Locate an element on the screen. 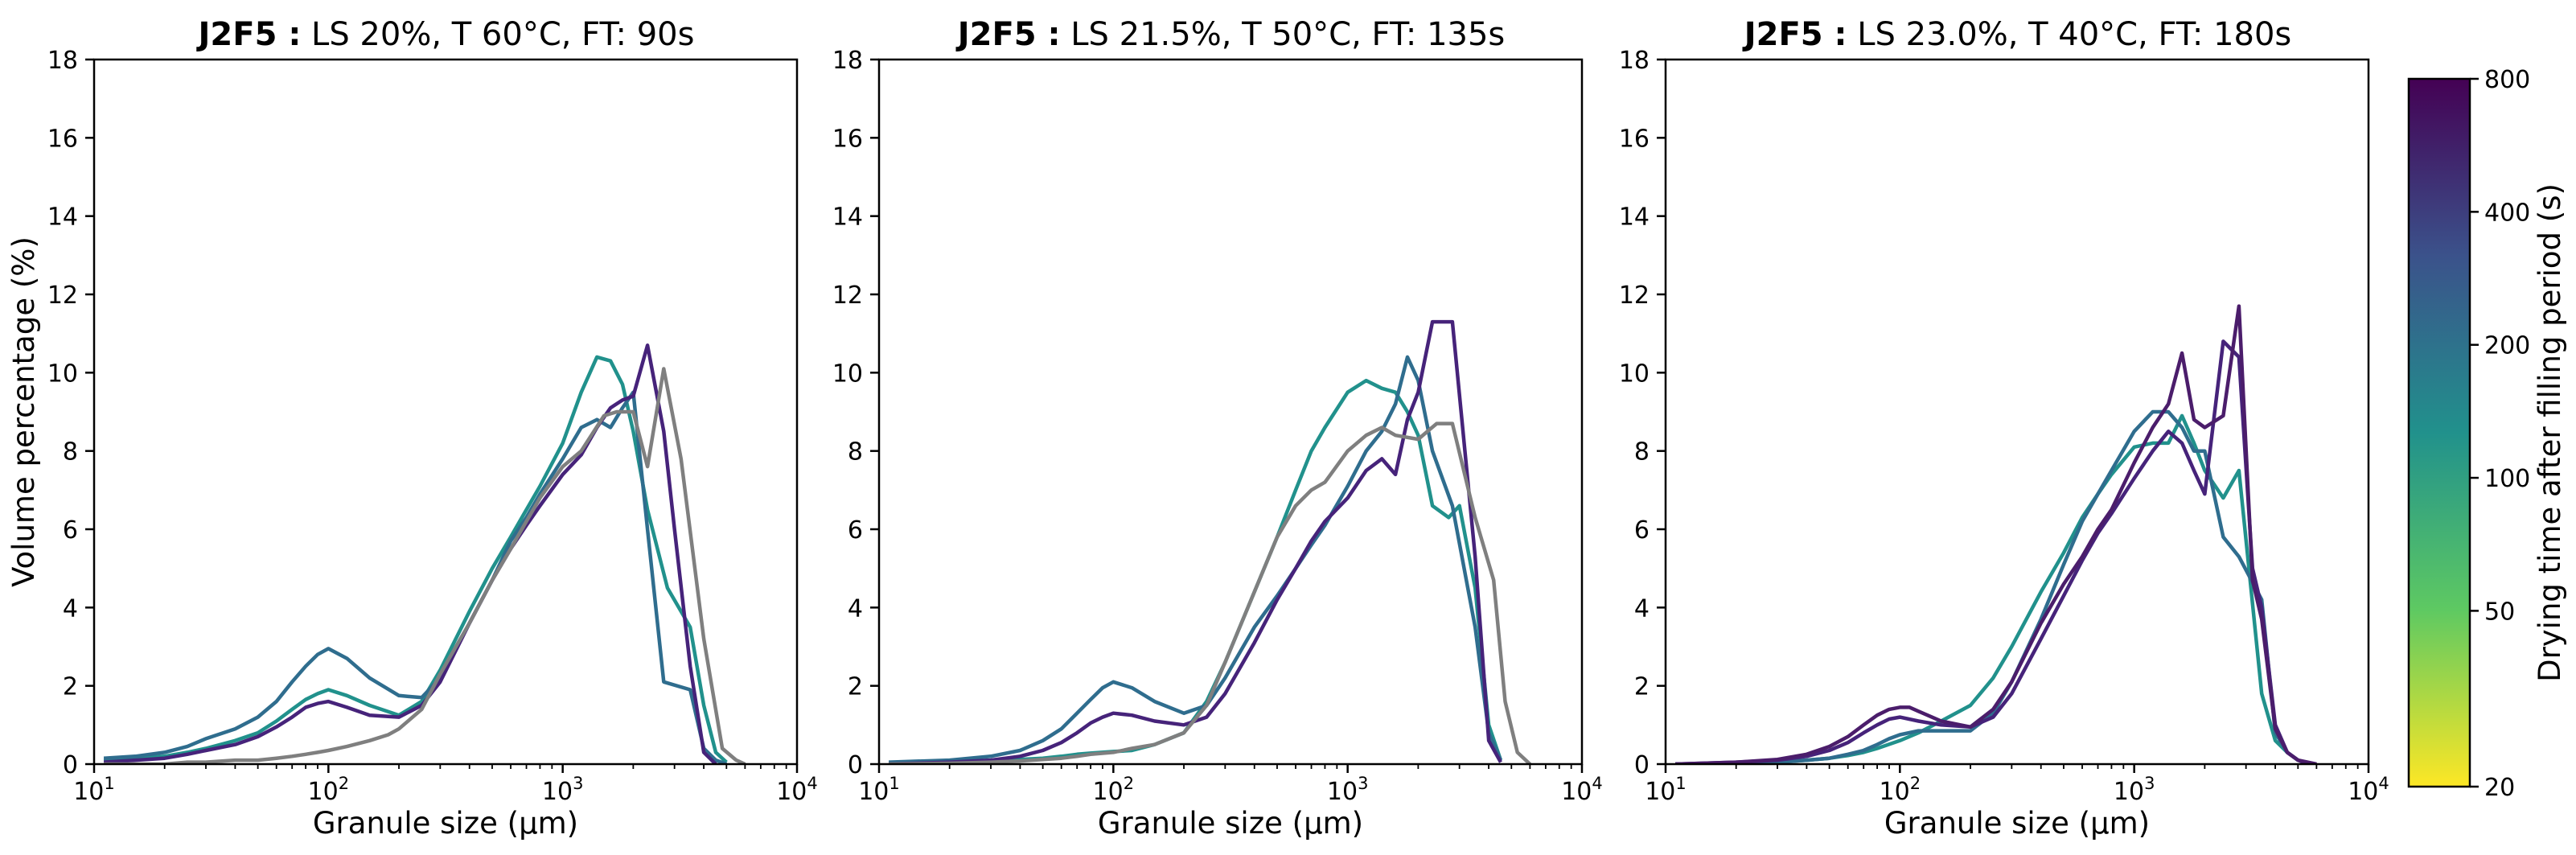  colorbar-label: Drying time after filling period (s) is located at coordinates (2550, 432).